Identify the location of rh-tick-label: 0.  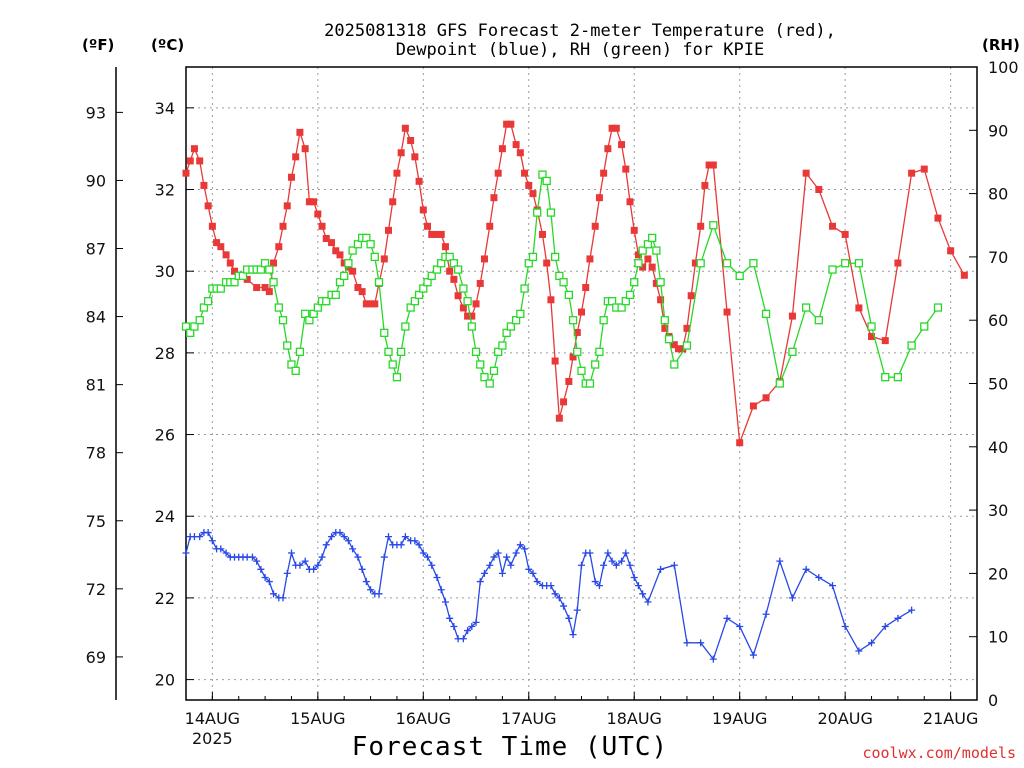
(993, 700).